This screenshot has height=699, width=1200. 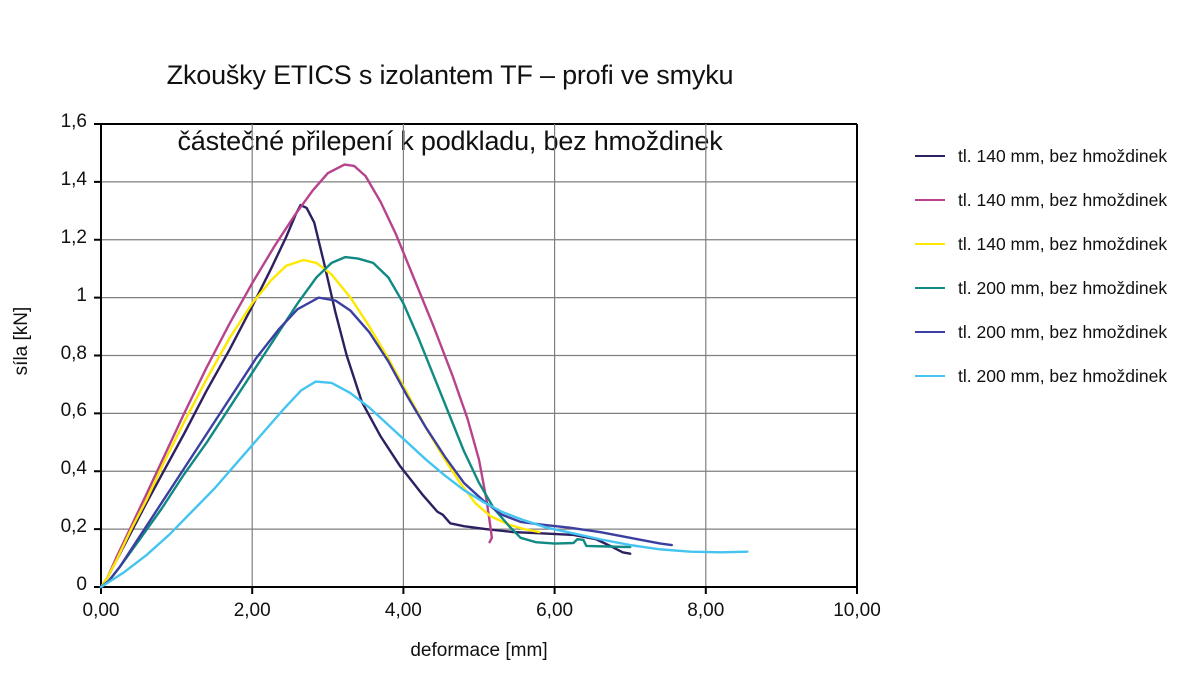 What do you see at coordinates (73, 237) in the screenshot?
I see `y-axis-tick-label: 1,2` at bounding box center [73, 237].